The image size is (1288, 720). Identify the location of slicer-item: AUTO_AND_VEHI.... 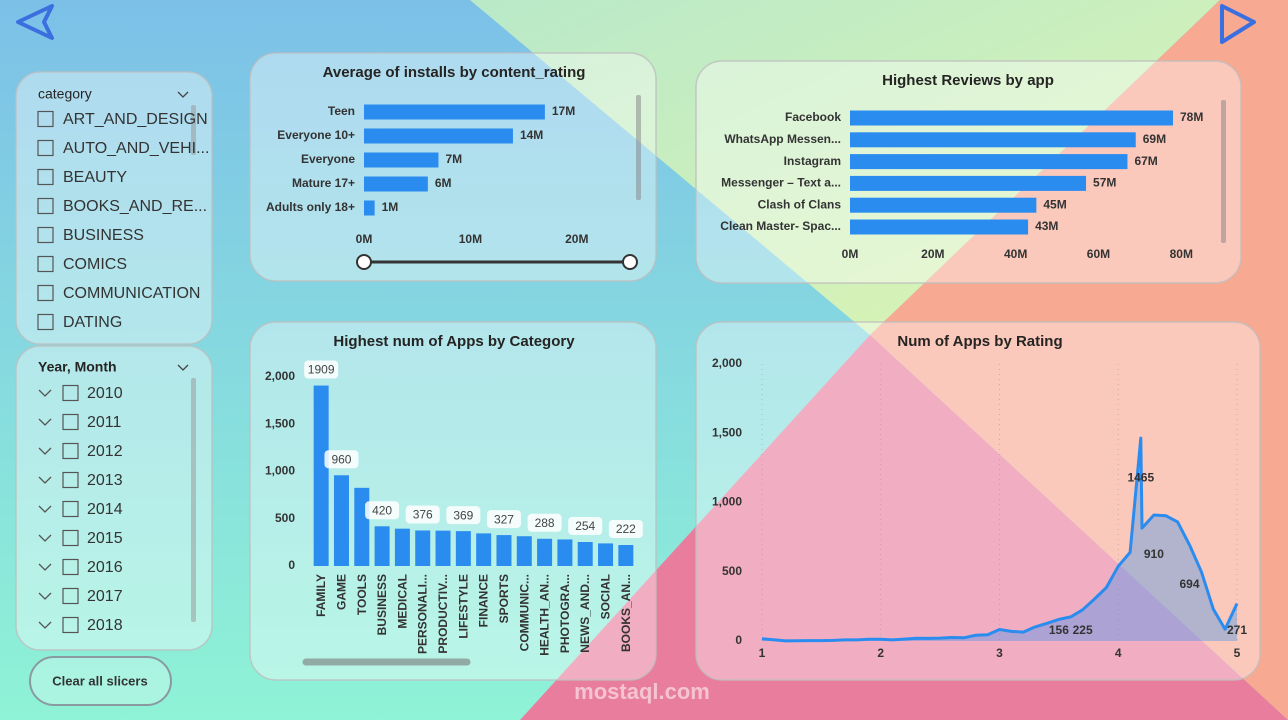
(136, 148).